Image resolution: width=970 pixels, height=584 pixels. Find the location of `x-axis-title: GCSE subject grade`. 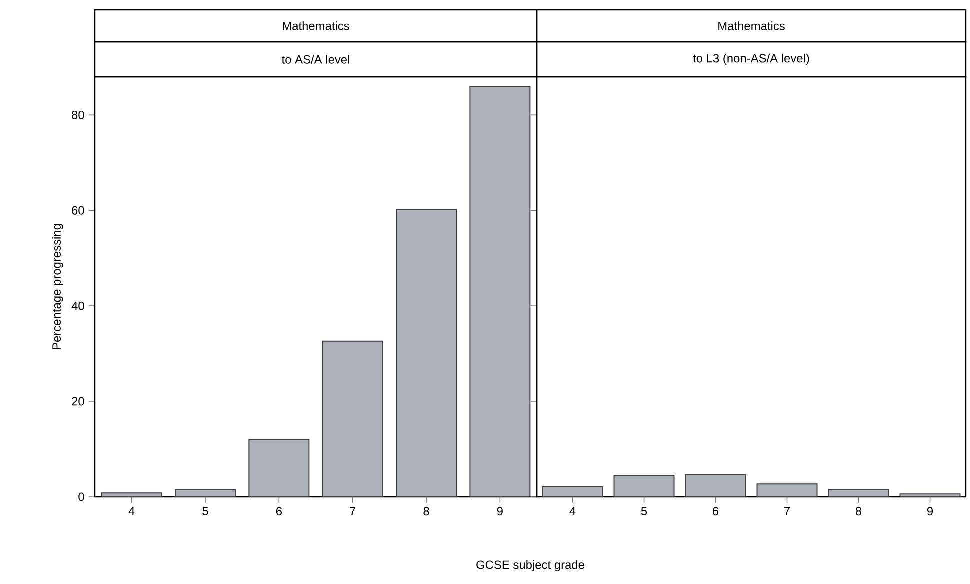

x-axis-title: GCSE subject grade is located at coordinates (530, 566).